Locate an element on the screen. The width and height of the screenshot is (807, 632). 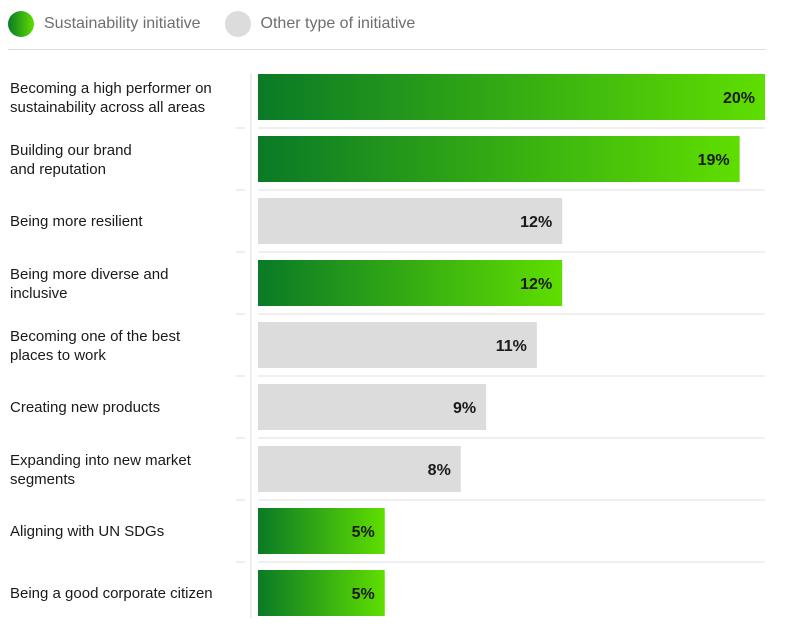
category-label-4-line-0: Becoming one of the best is located at coordinates (95, 336).